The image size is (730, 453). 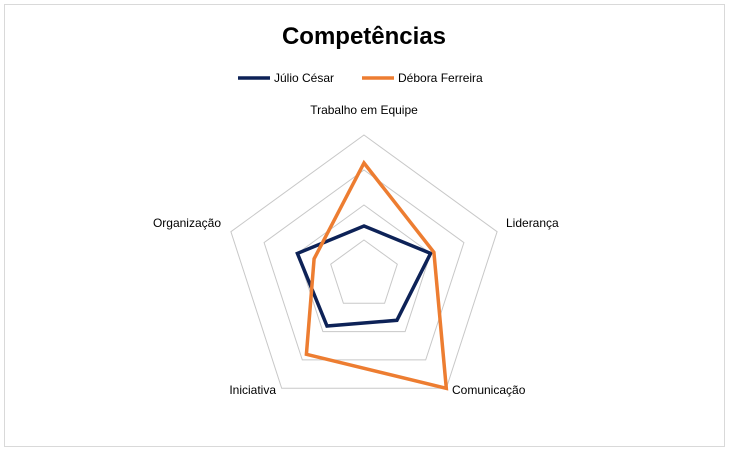 What do you see at coordinates (304, 78) in the screenshot?
I see `legend-label-julio: Júlio César` at bounding box center [304, 78].